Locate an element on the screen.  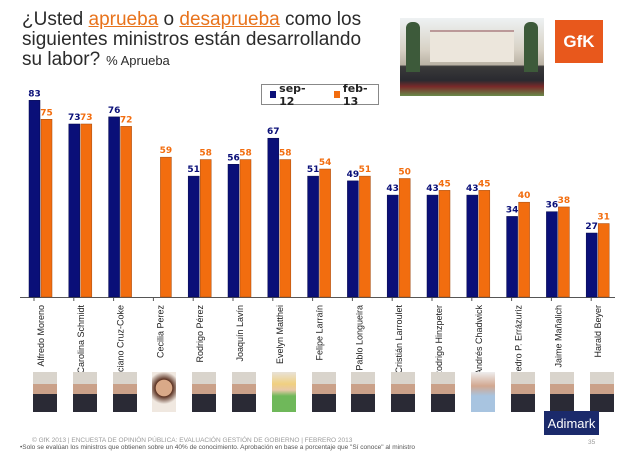
data-label: 50 is located at coordinates (404, 173).